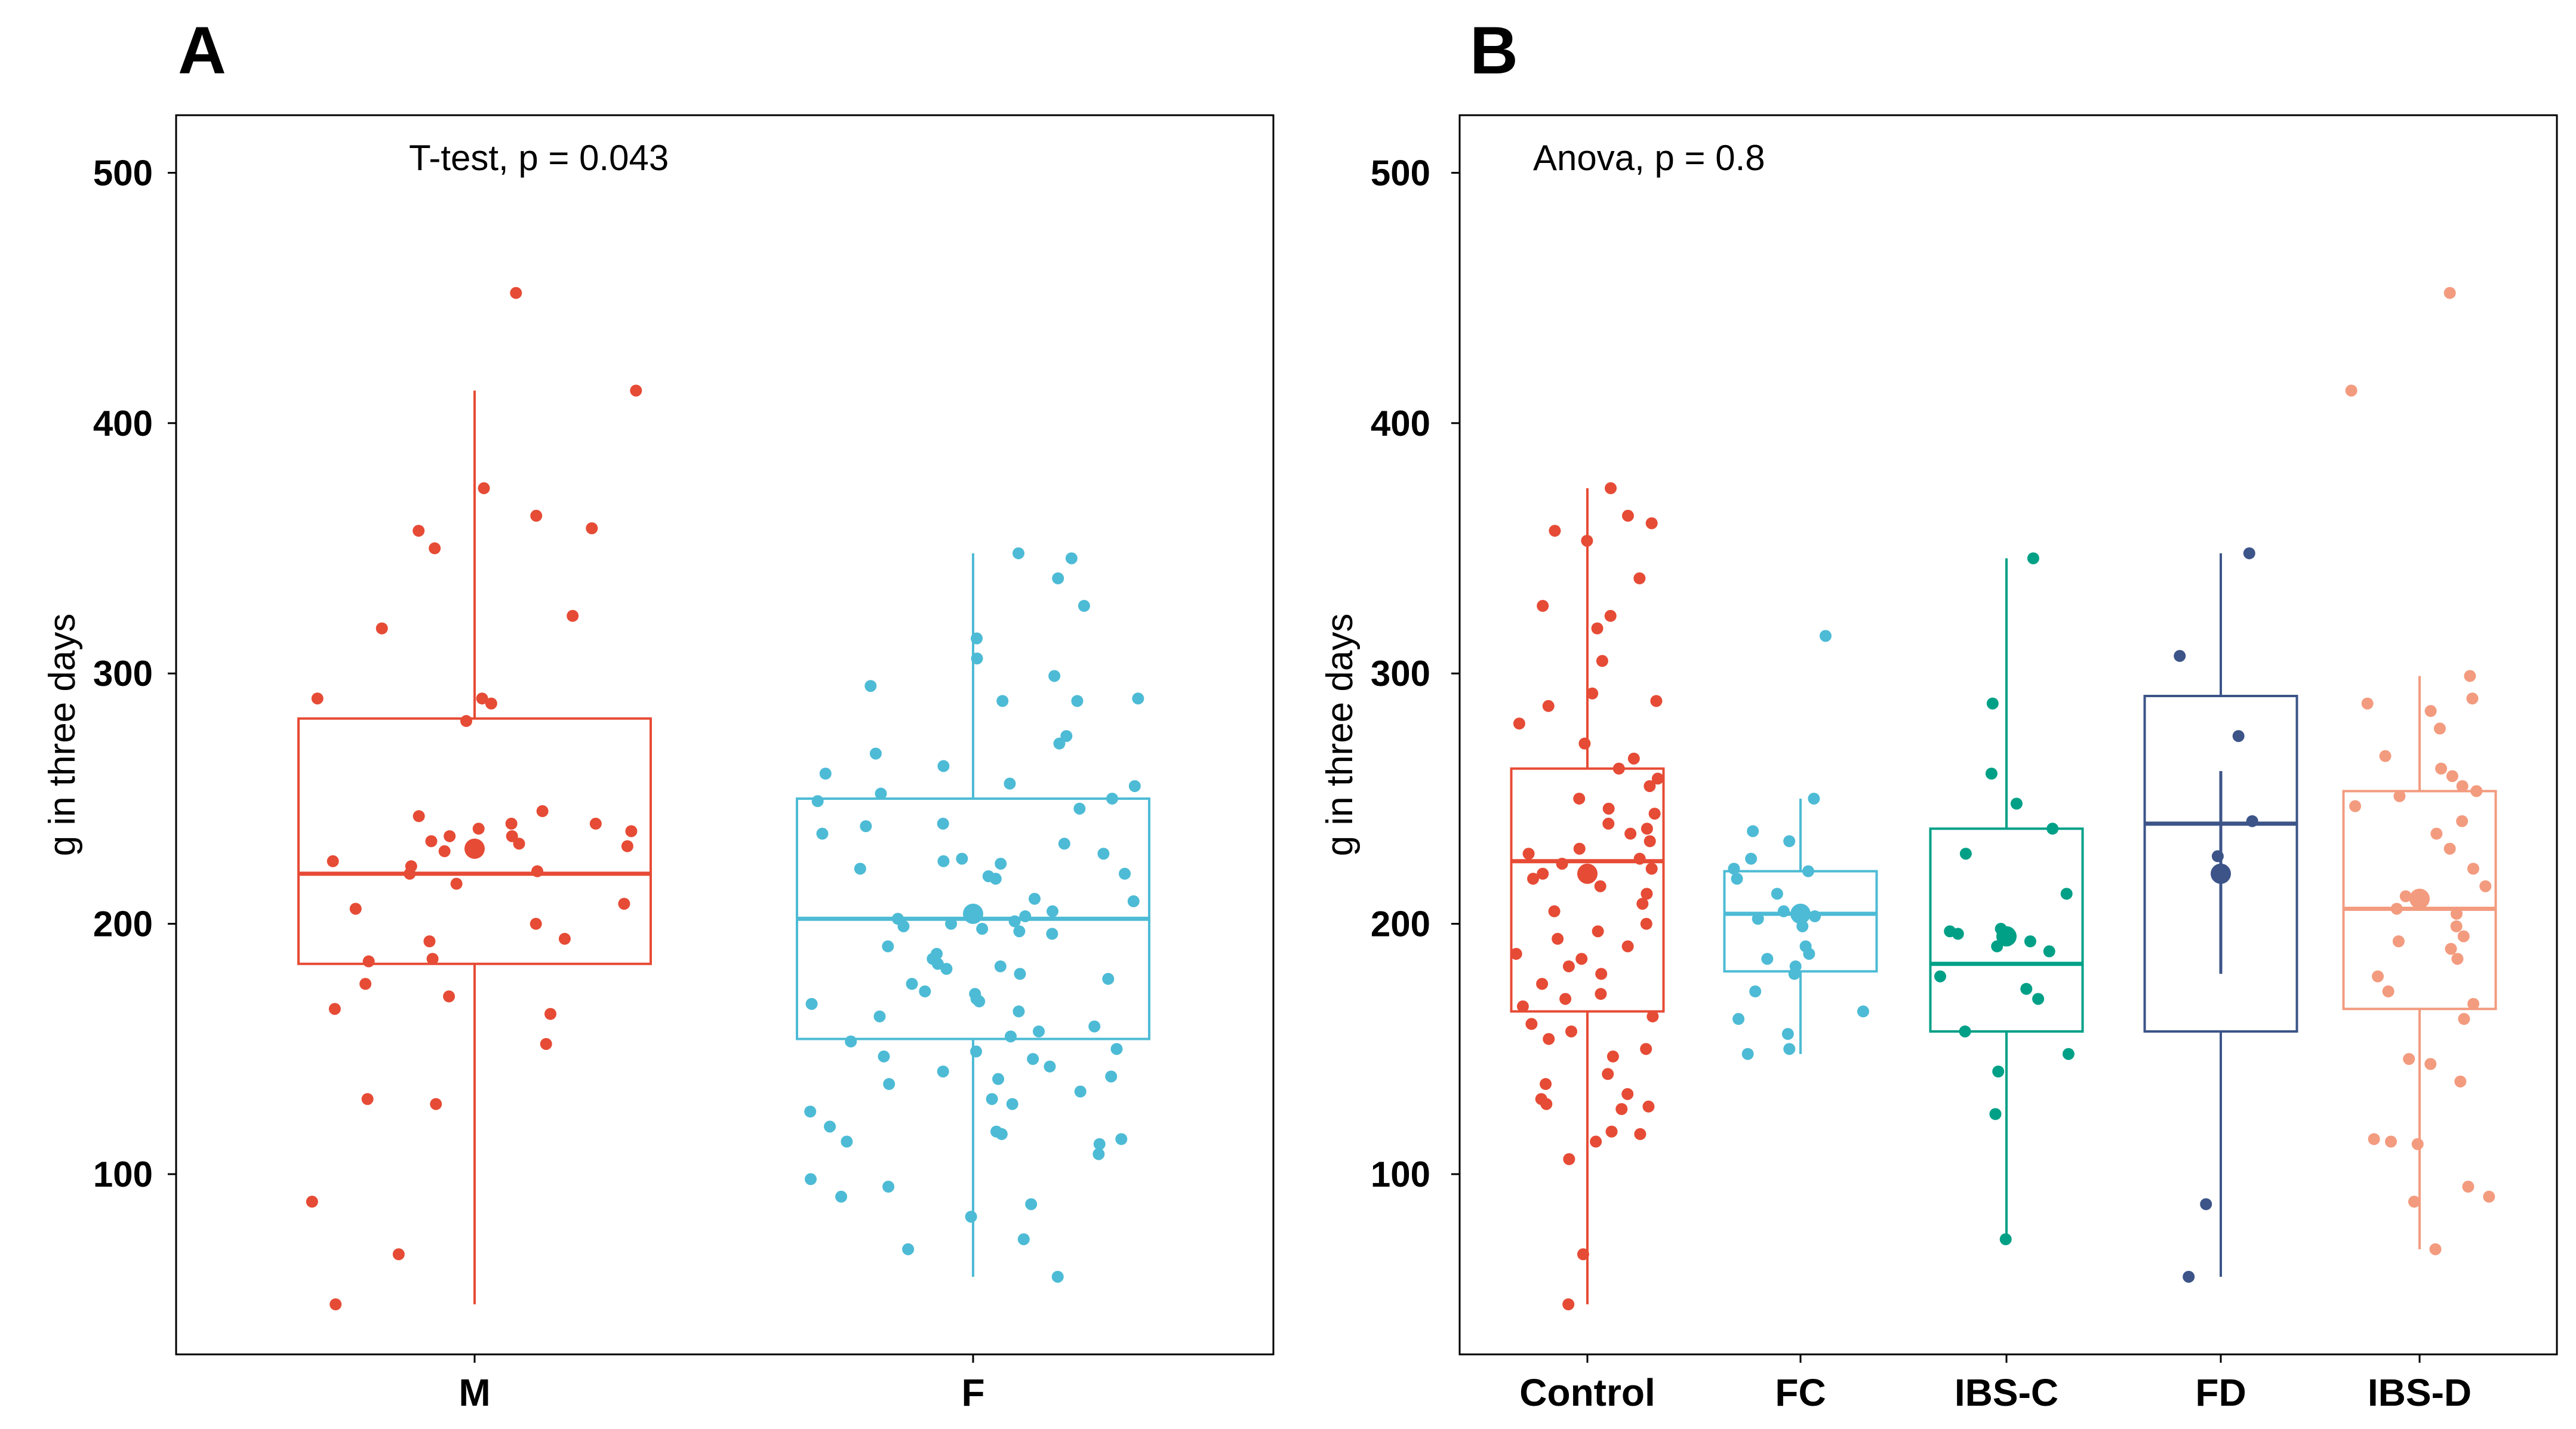 Image resolution: width=2576 pixels, height=1429 pixels. I want to click on x-tick-label: IBS-C, so click(2006, 1392).